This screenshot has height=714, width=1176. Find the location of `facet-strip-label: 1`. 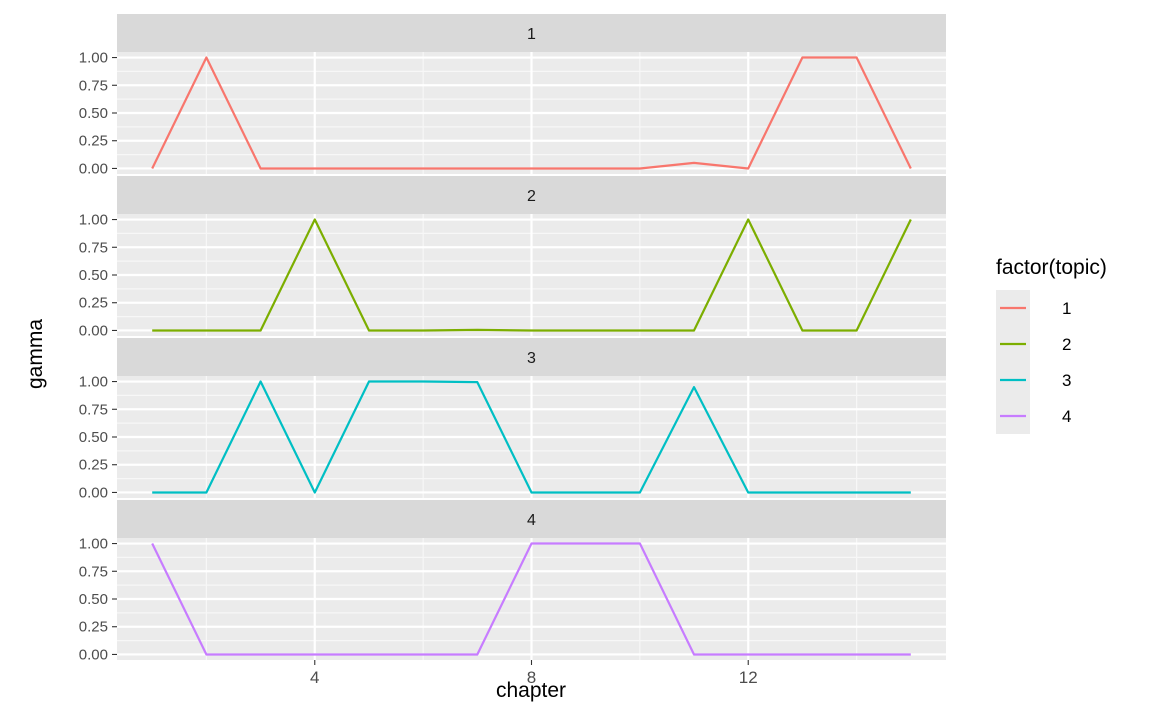

facet-strip-label: 1 is located at coordinates (531, 34).